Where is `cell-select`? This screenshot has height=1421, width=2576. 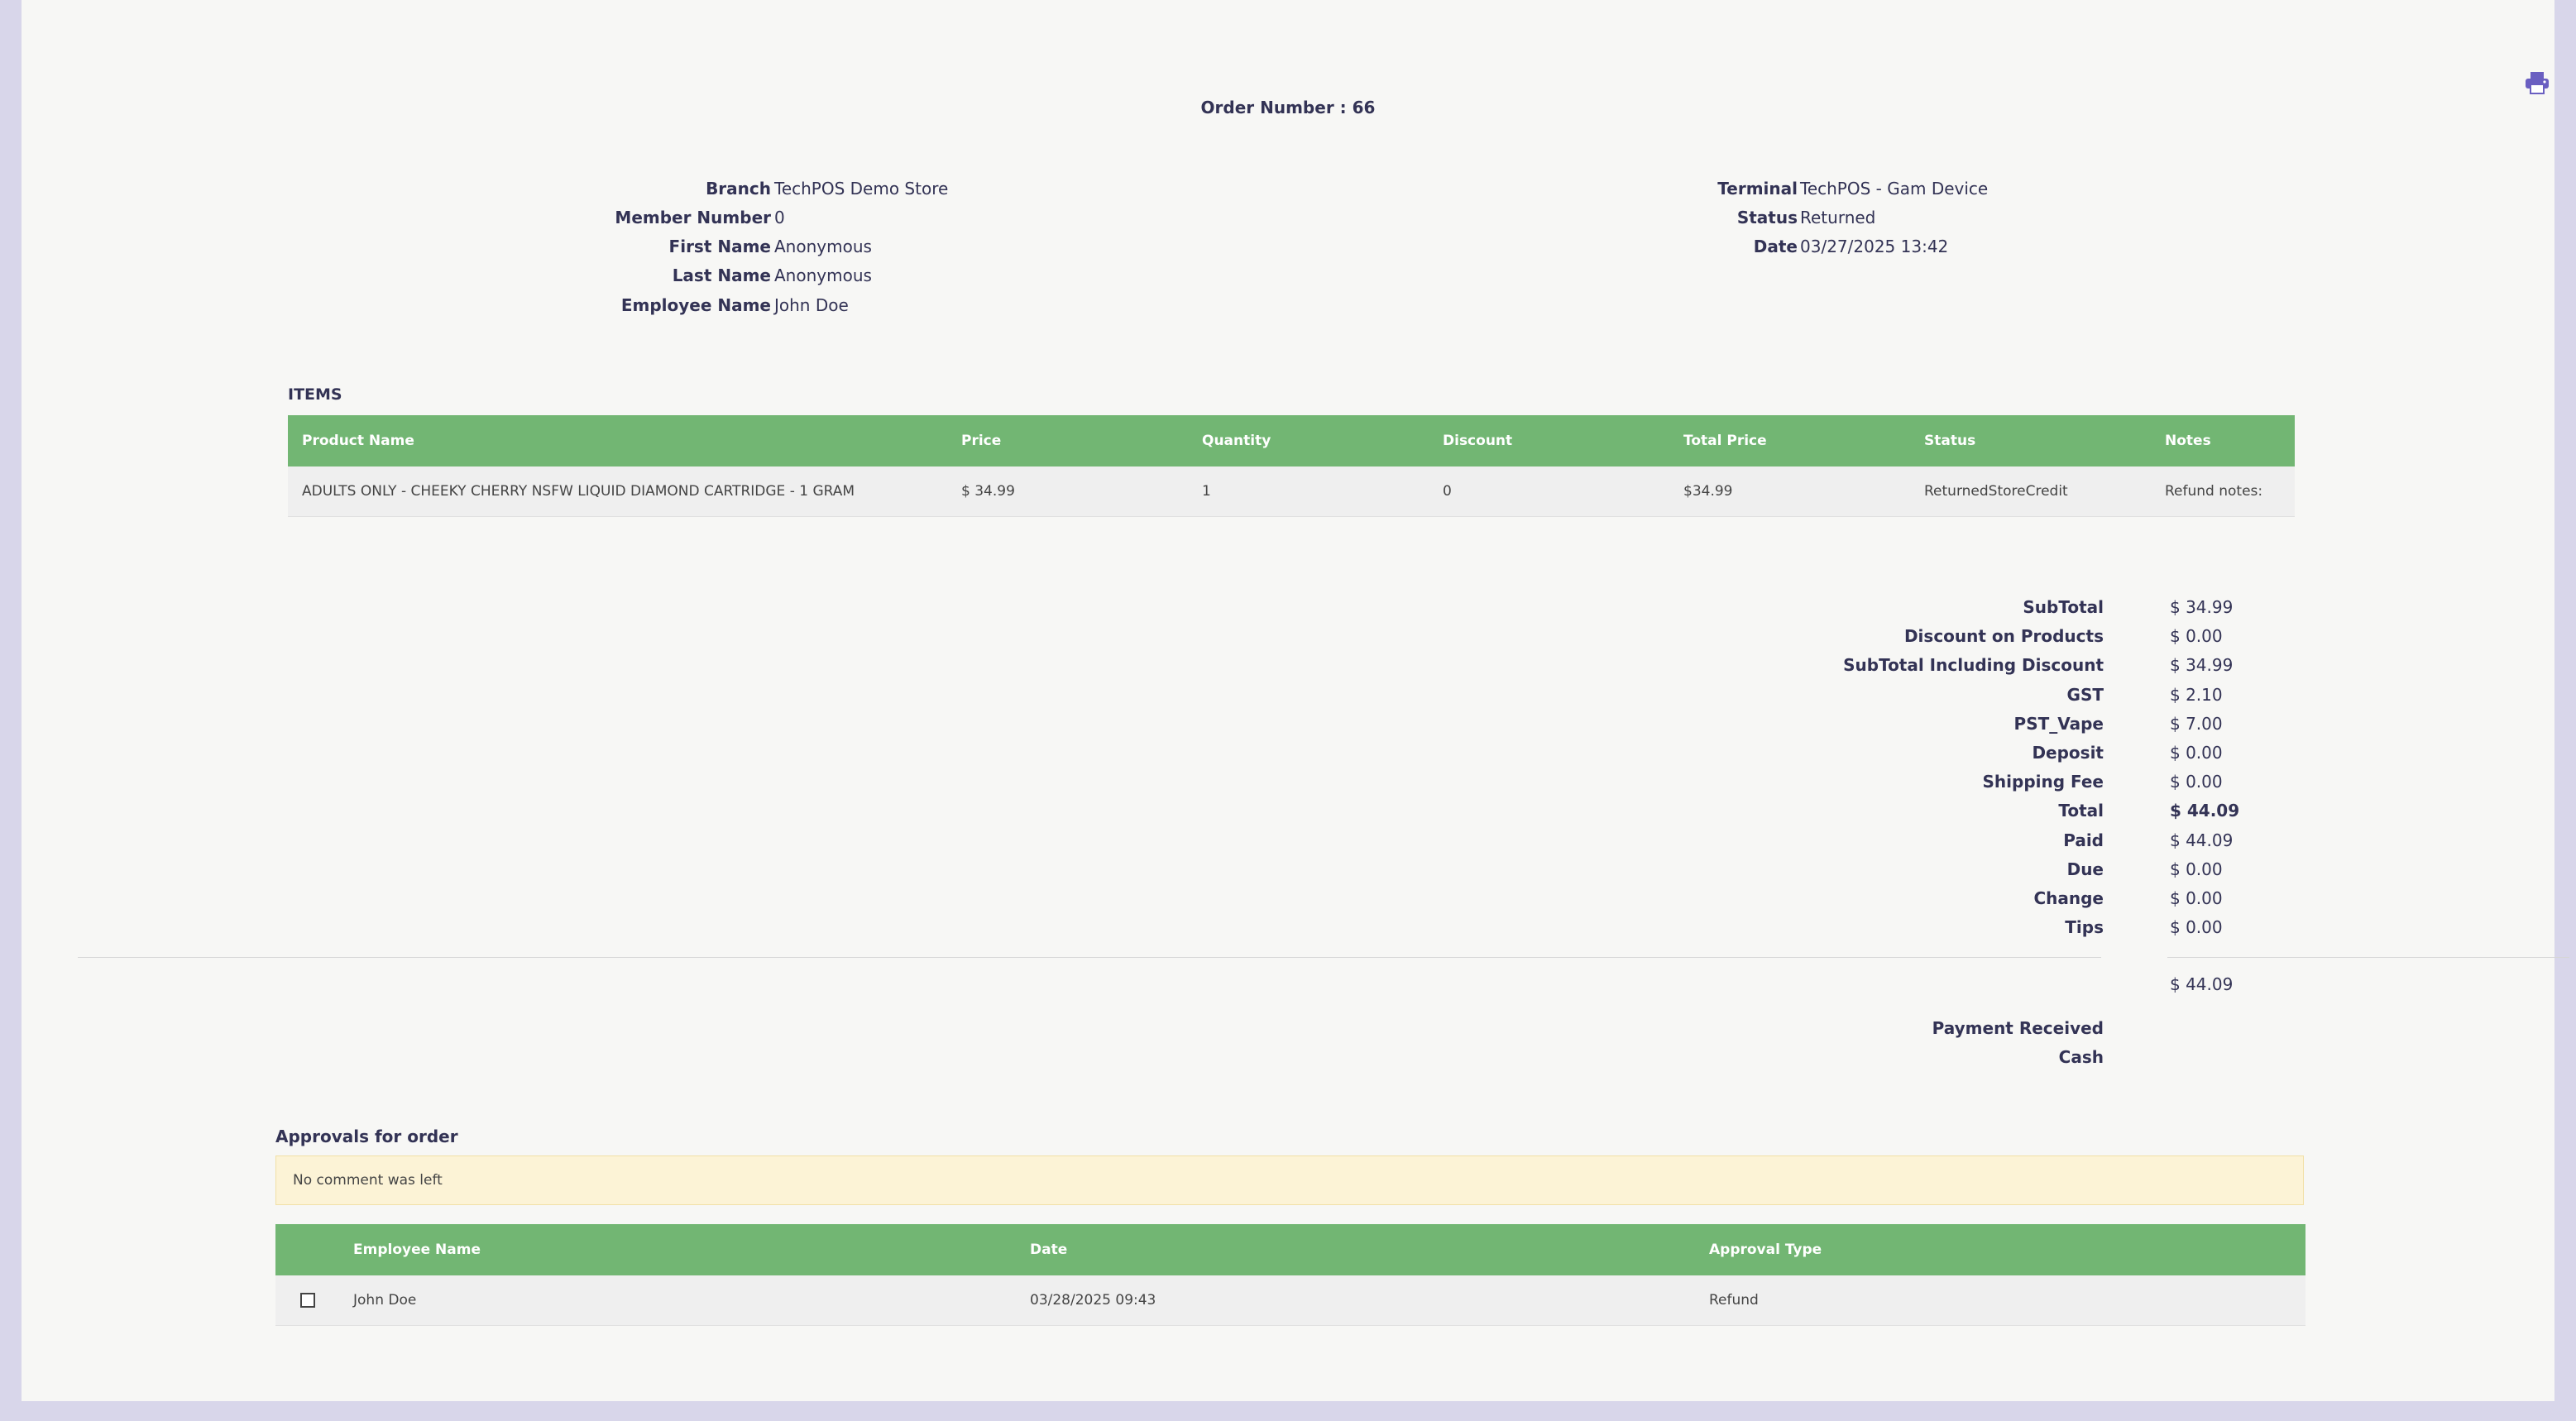 cell-select is located at coordinates (307, 1301).